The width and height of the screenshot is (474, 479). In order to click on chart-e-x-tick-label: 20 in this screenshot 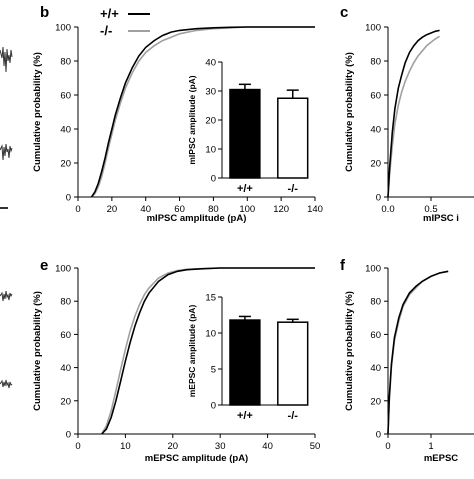, I will do `click(173, 446)`.